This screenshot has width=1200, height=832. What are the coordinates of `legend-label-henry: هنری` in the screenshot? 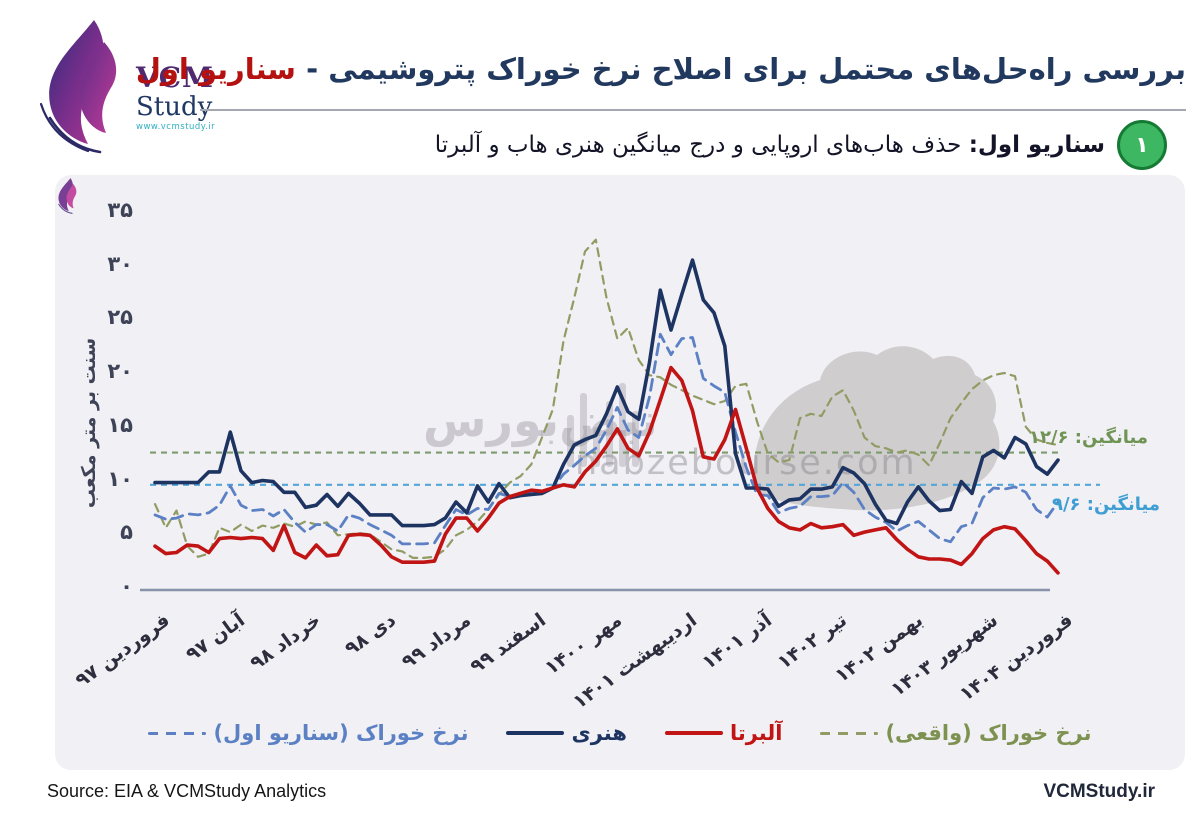 It's located at (599, 733).